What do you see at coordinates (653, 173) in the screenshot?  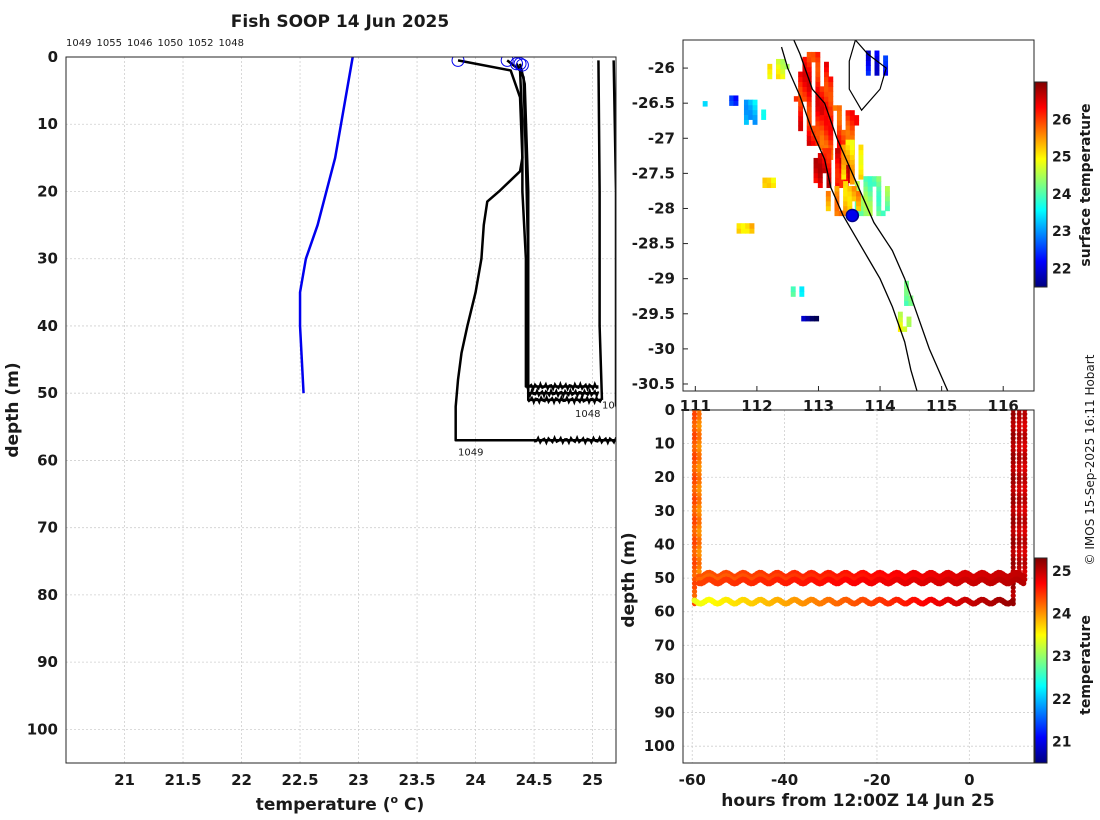 I see `map-ytick-label: -27.5` at bounding box center [653, 173].